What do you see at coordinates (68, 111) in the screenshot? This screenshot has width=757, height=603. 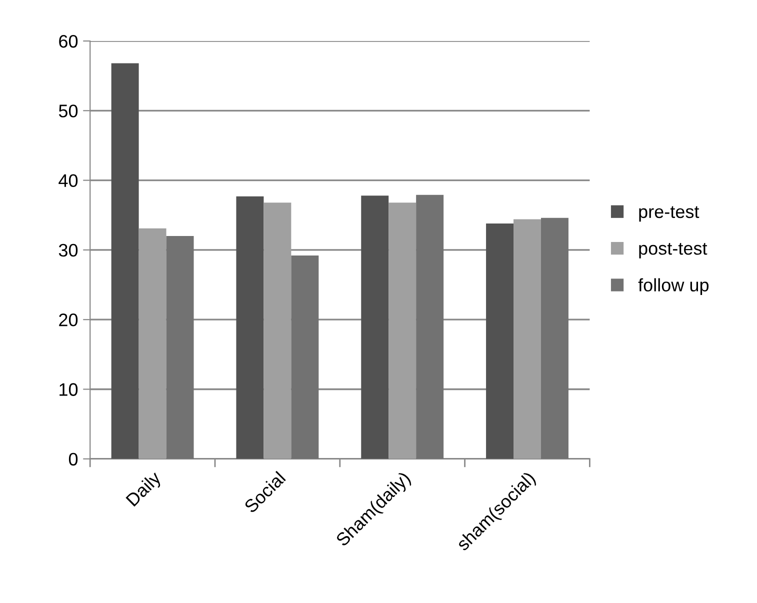 I see `y-tick-label: 50` at bounding box center [68, 111].